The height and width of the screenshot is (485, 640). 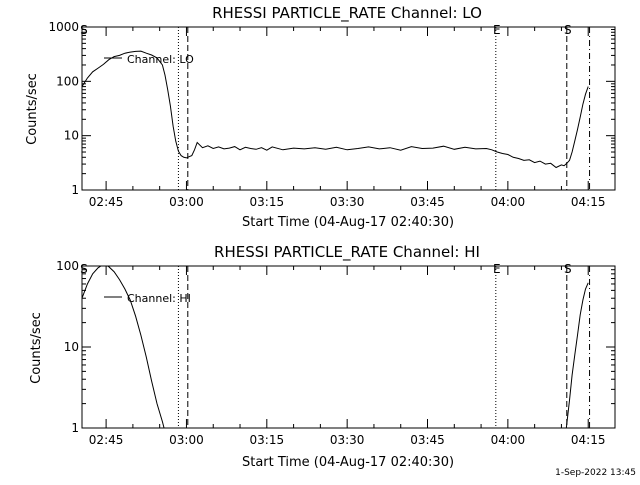 I want to click on hi-x-tick-label: 04:15, so click(x=588, y=440).